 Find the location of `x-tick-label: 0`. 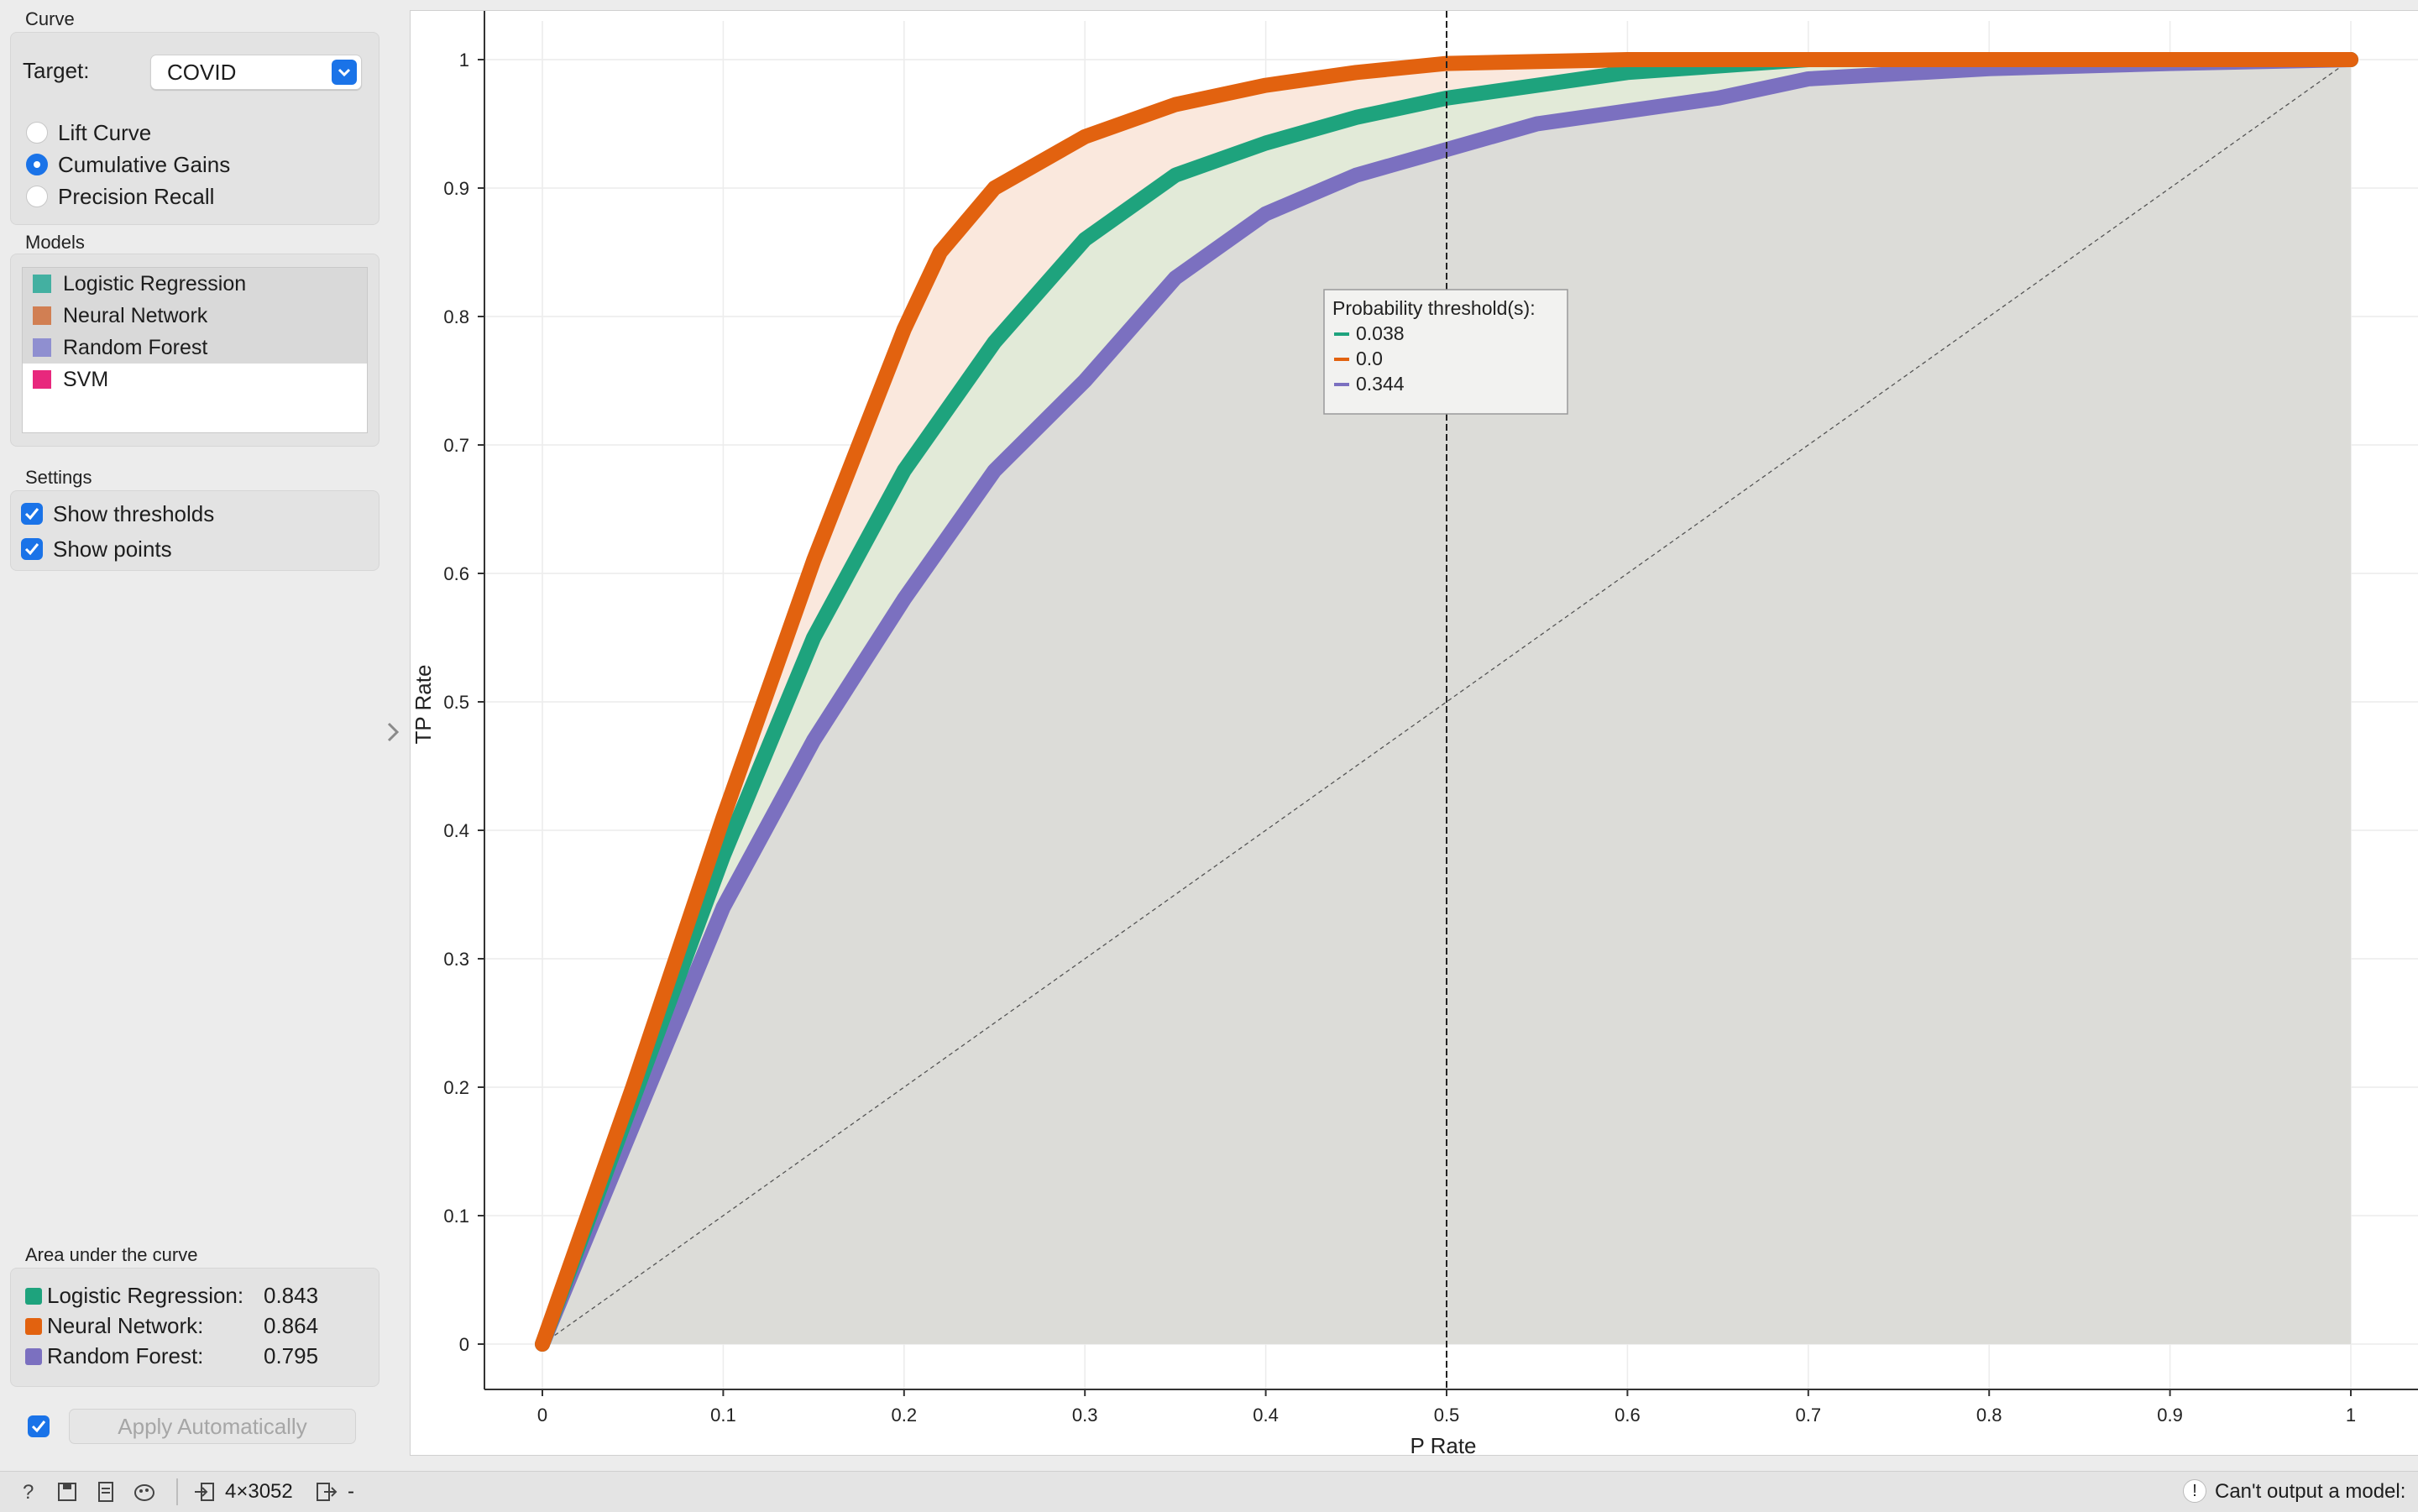

x-tick-label: 0 is located at coordinates (542, 1415).